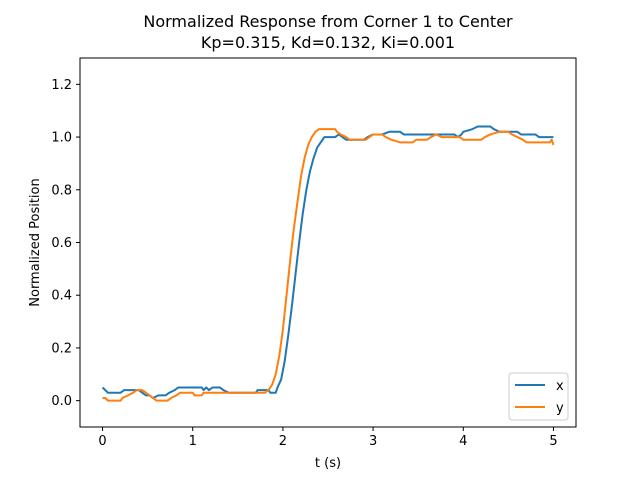  What do you see at coordinates (102, 441) in the screenshot?
I see `x-tick-label: 0` at bounding box center [102, 441].